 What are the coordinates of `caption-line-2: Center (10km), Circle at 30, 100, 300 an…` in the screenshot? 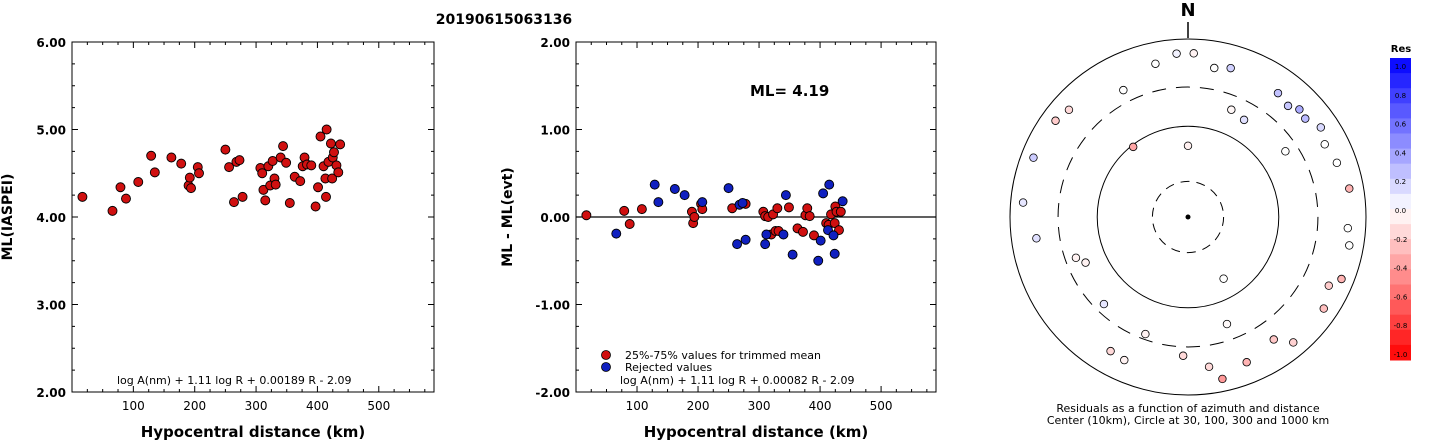 It's located at (1188, 420).